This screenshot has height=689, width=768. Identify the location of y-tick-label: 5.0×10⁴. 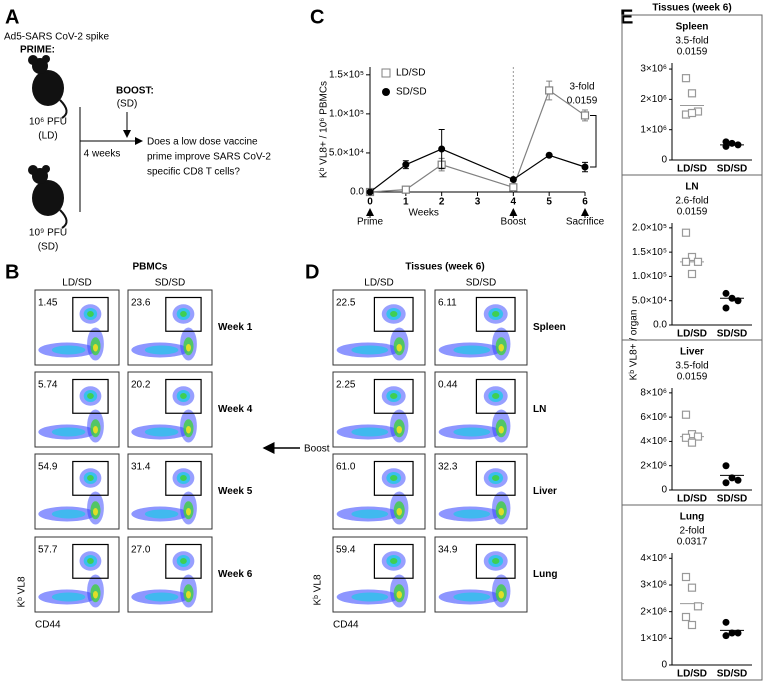
(649, 300).